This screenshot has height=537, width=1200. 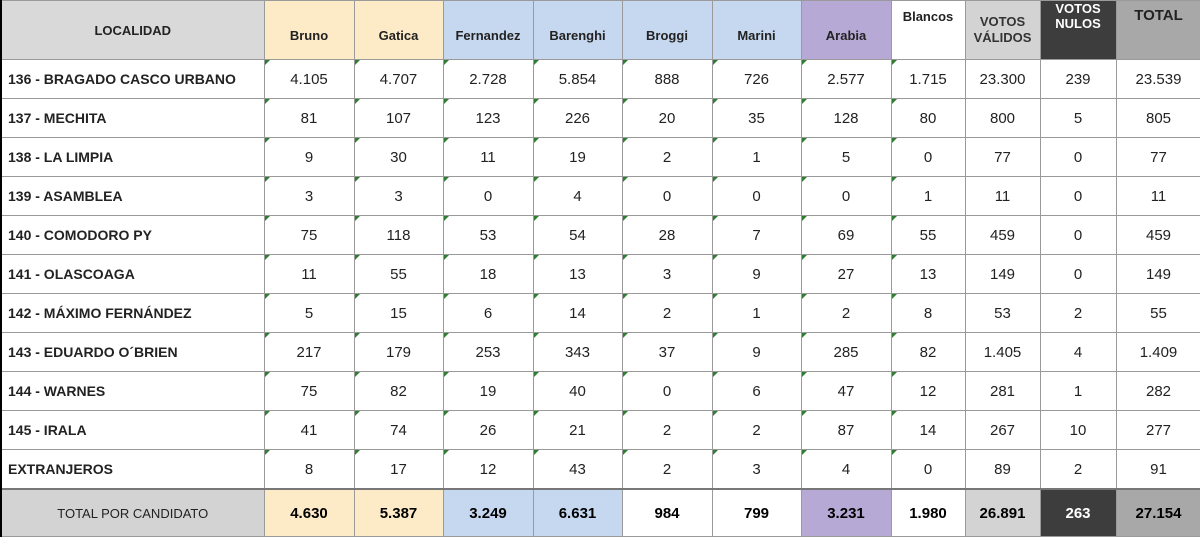 What do you see at coordinates (756, 512) in the screenshot?
I see `totals-cell: 799` at bounding box center [756, 512].